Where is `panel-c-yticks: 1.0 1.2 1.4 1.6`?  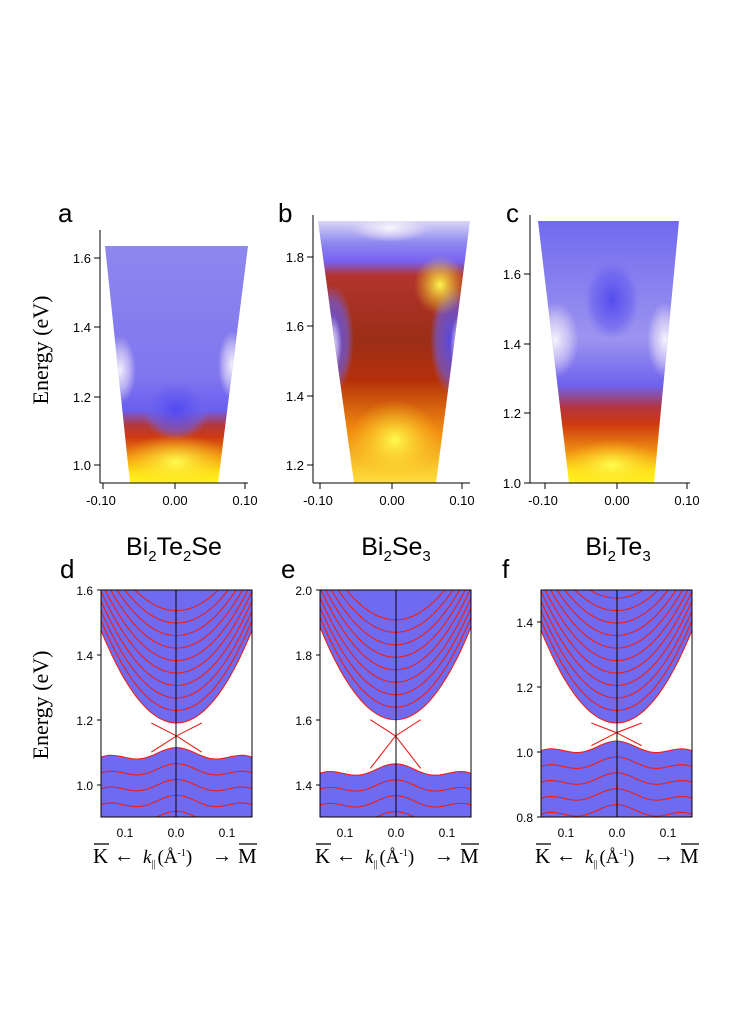
panel-c-yticks: 1.0 1.2 1.4 1.6 is located at coordinates (516, 379).